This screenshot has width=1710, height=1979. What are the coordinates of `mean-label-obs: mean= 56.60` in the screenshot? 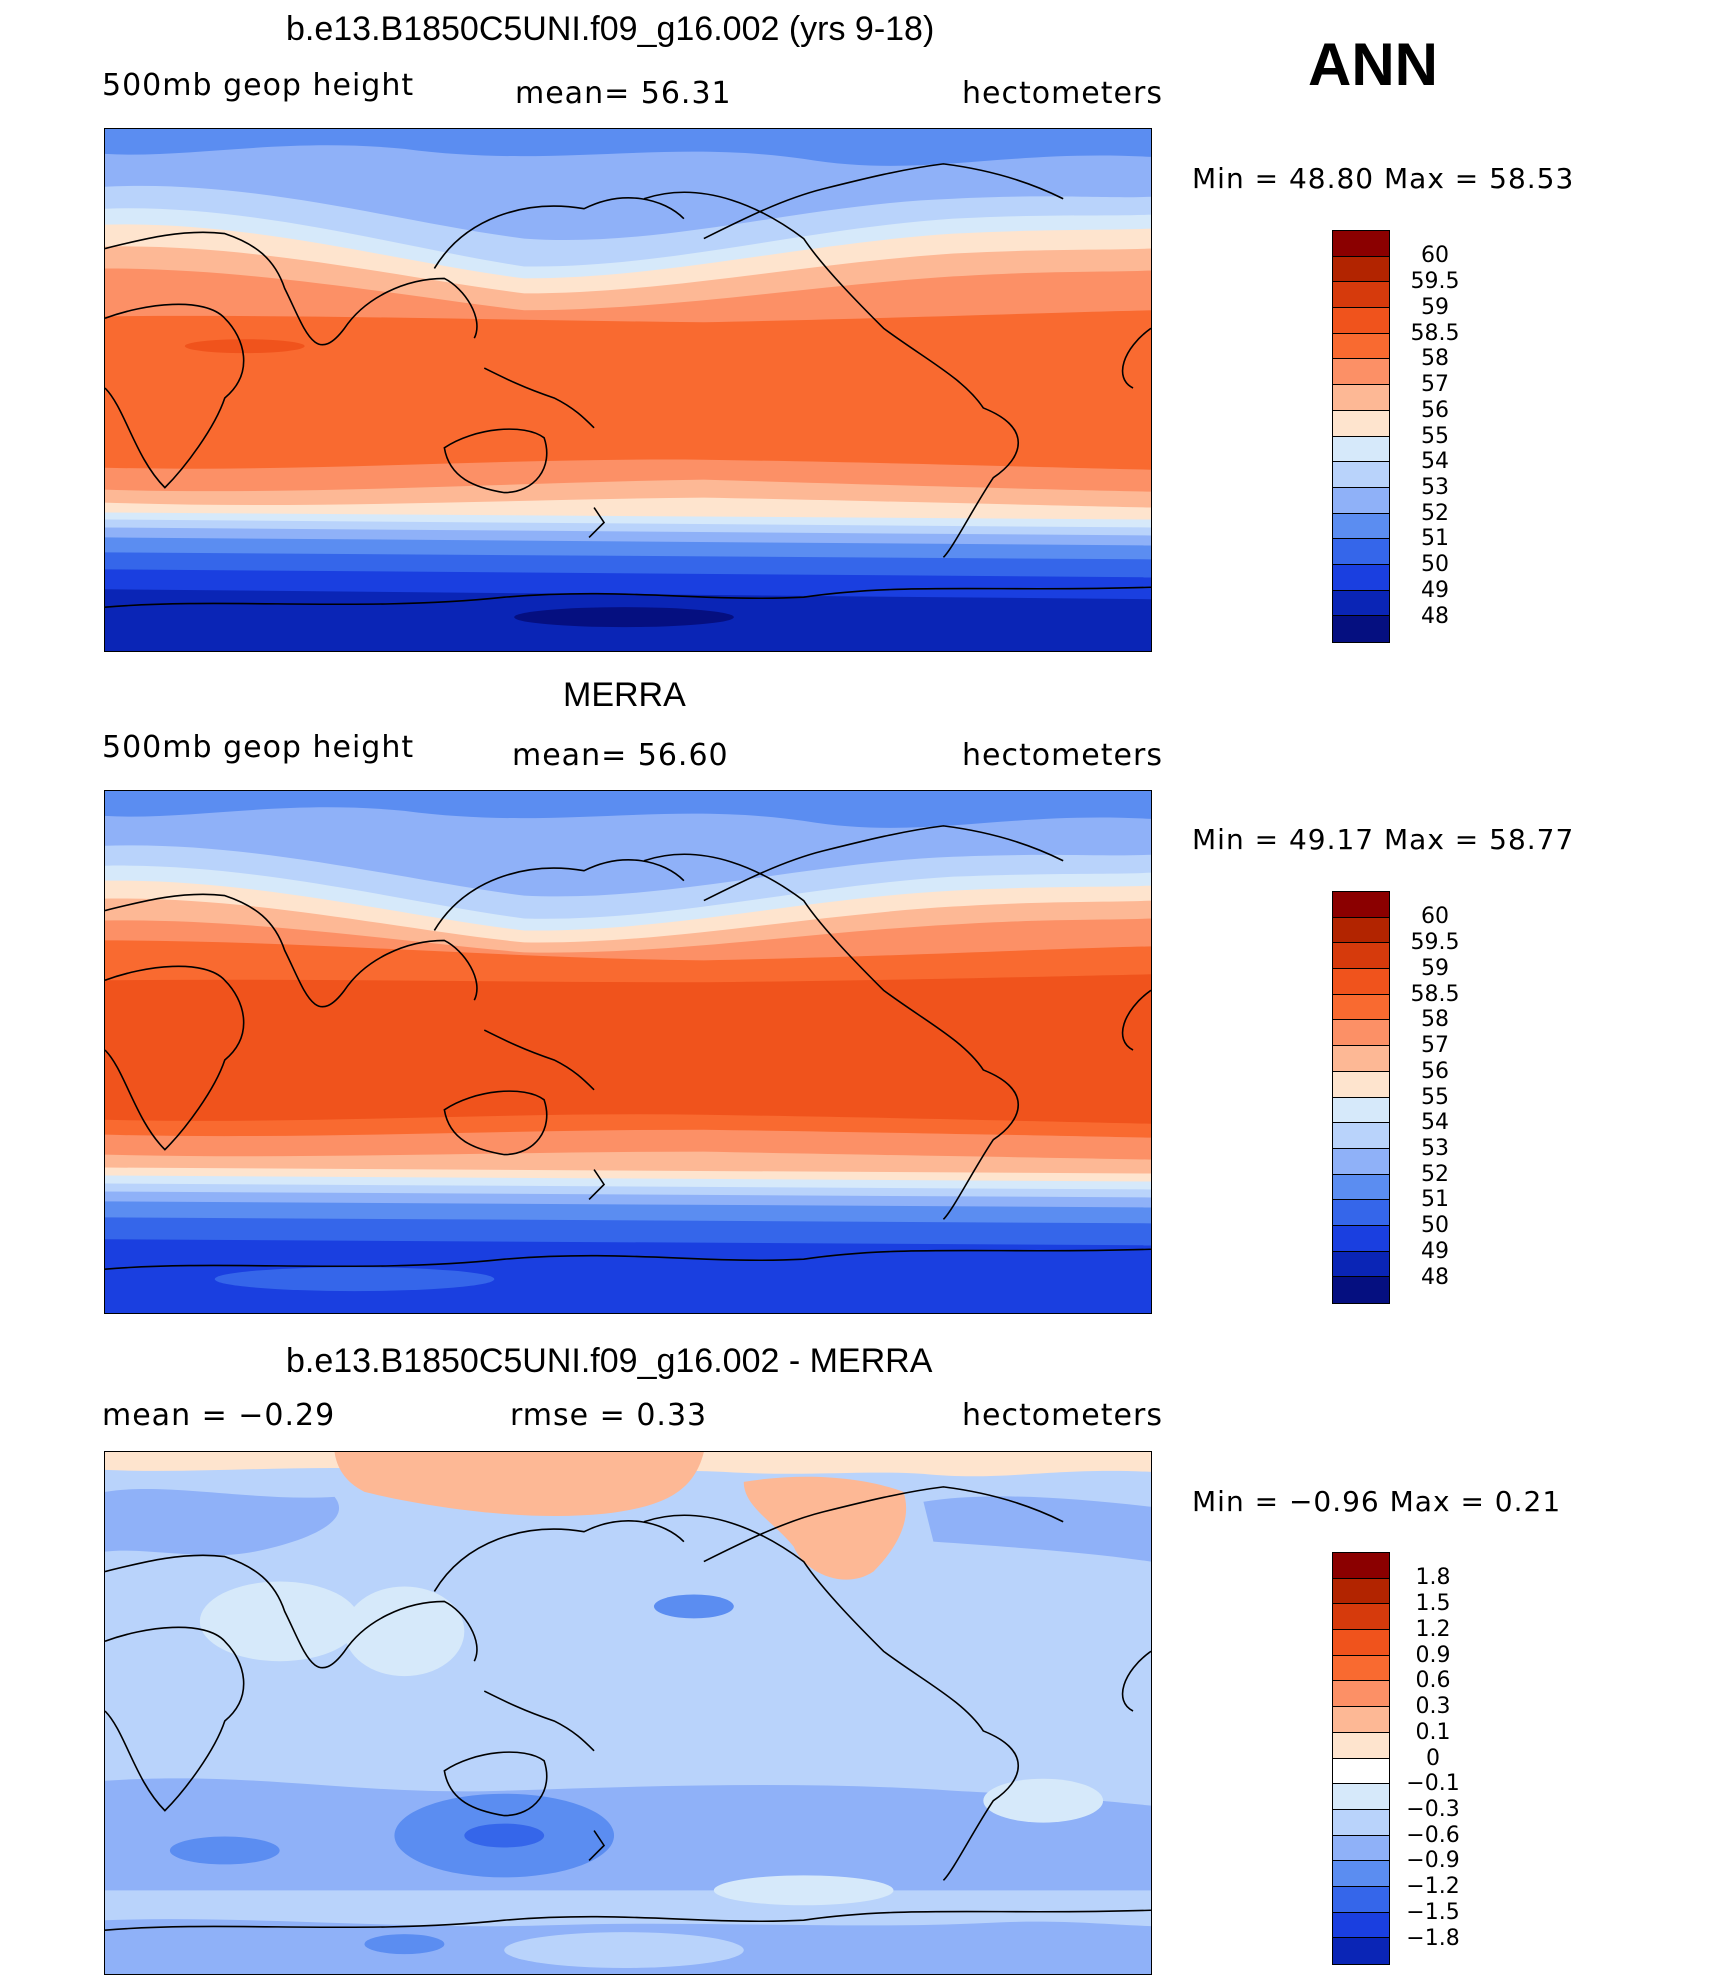 It's located at (620, 755).